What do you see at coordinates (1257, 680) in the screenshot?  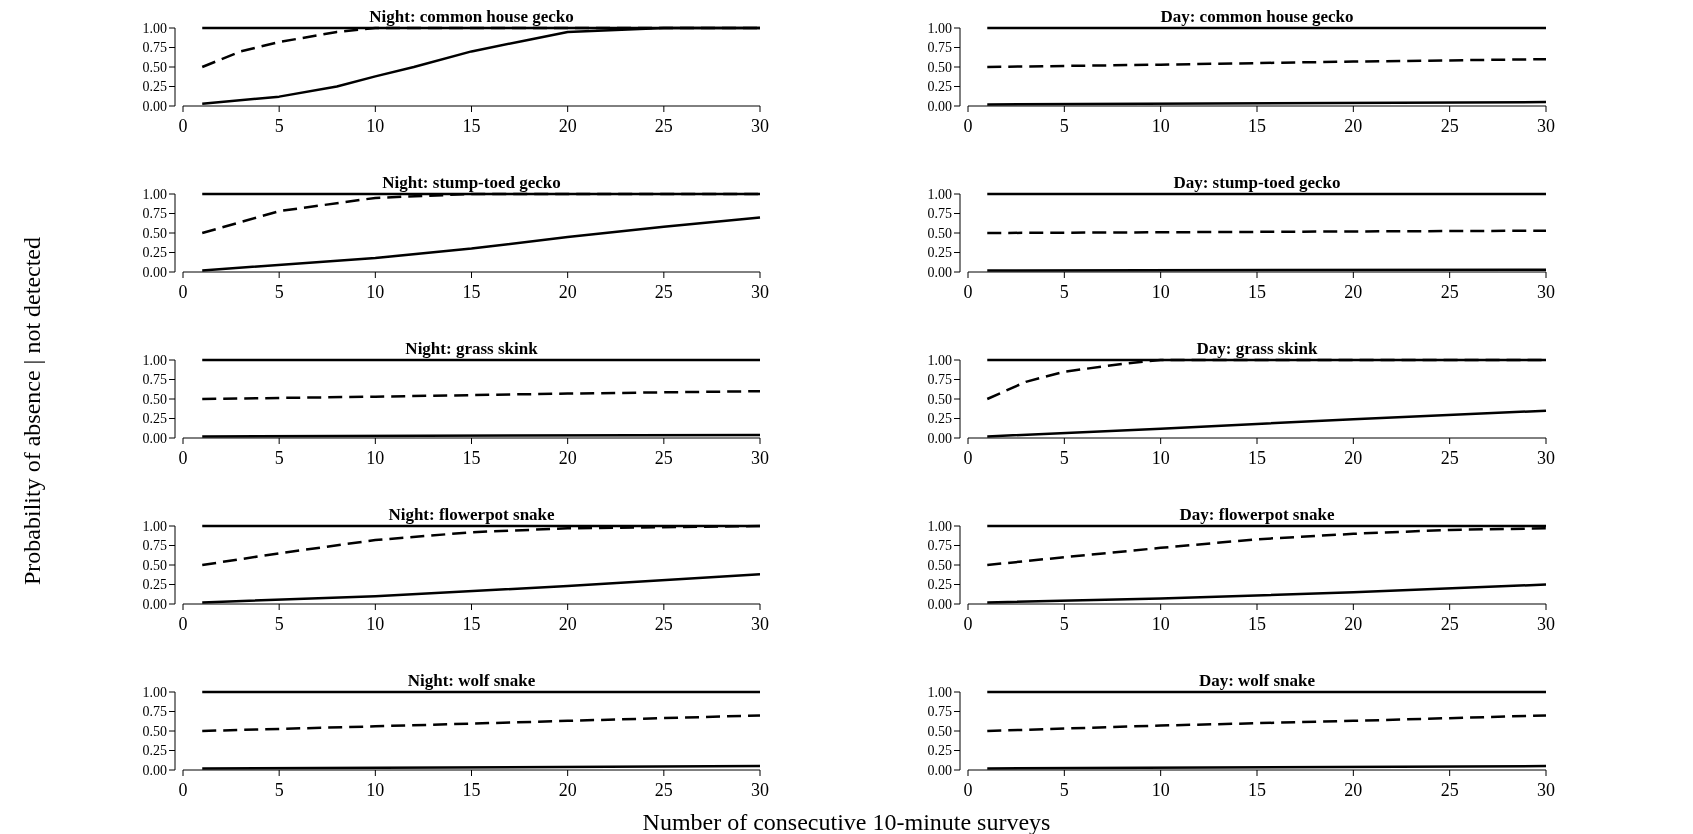 I see `chart-title: Day: wolf snake` at bounding box center [1257, 680].